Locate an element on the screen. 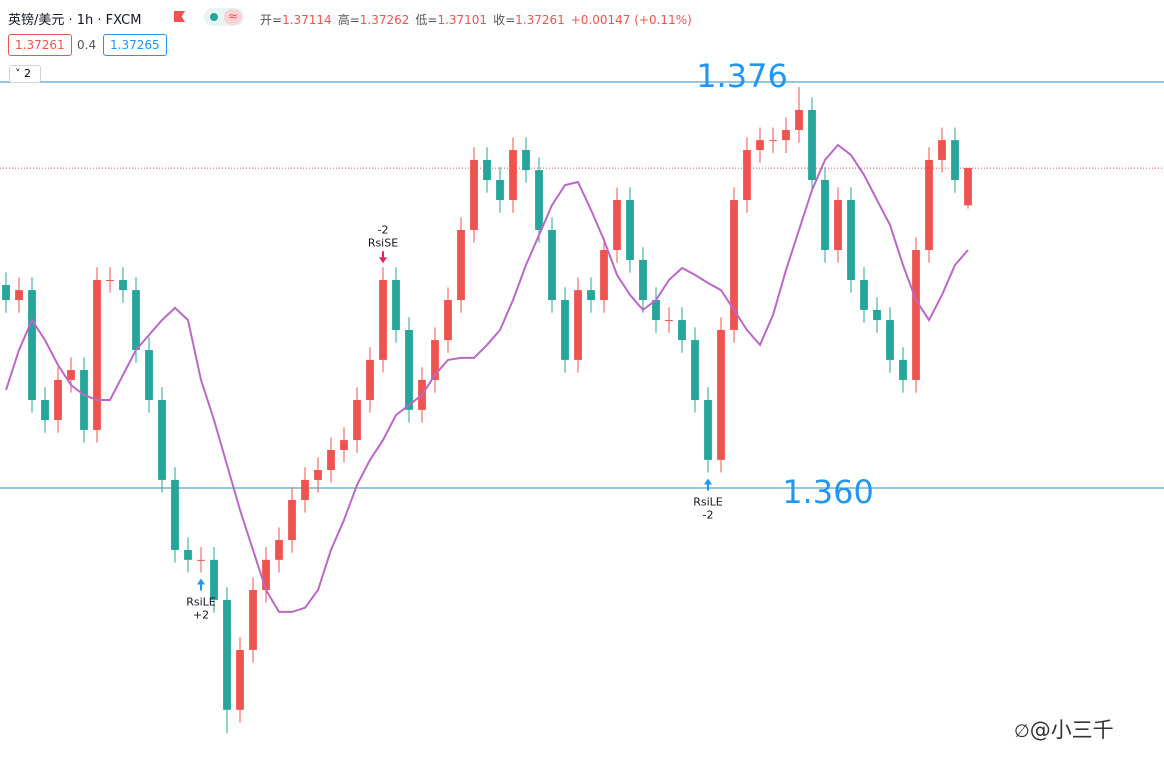 This screenshot has height=774, width=1164. ohlc-value: 1.37261 is located at coordinates (540, 20).